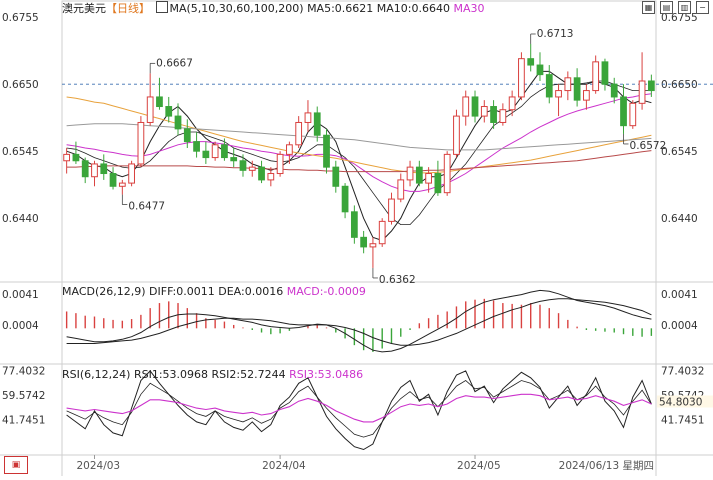 This screenshot has width=713, height=480. What do you see at coordinates (248, 374) in the screenshot?
I see `rsi2-value: RSI2:52.7244` at bounding box center [248, 374].